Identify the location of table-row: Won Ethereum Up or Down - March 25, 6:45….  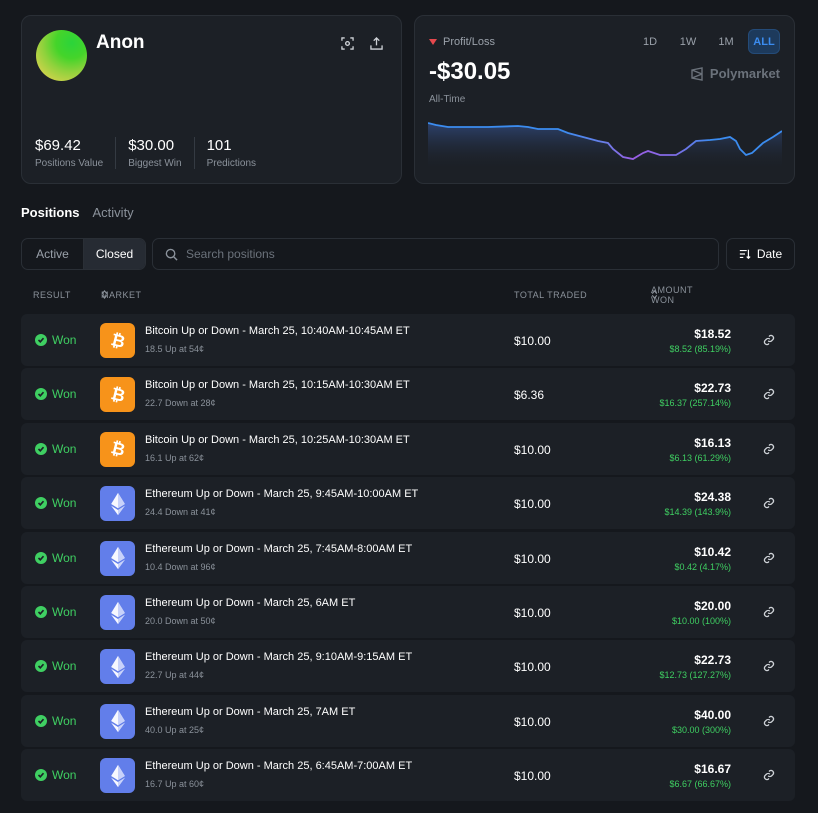
(408, 775).